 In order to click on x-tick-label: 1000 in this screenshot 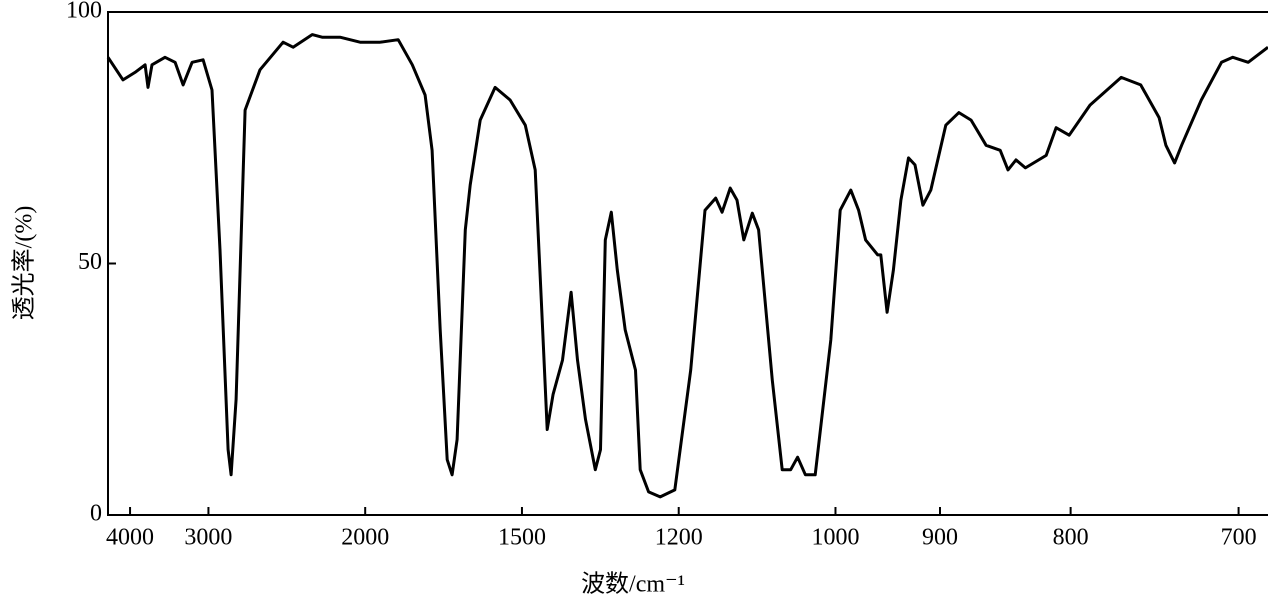, I will do `click(835, 538)`.